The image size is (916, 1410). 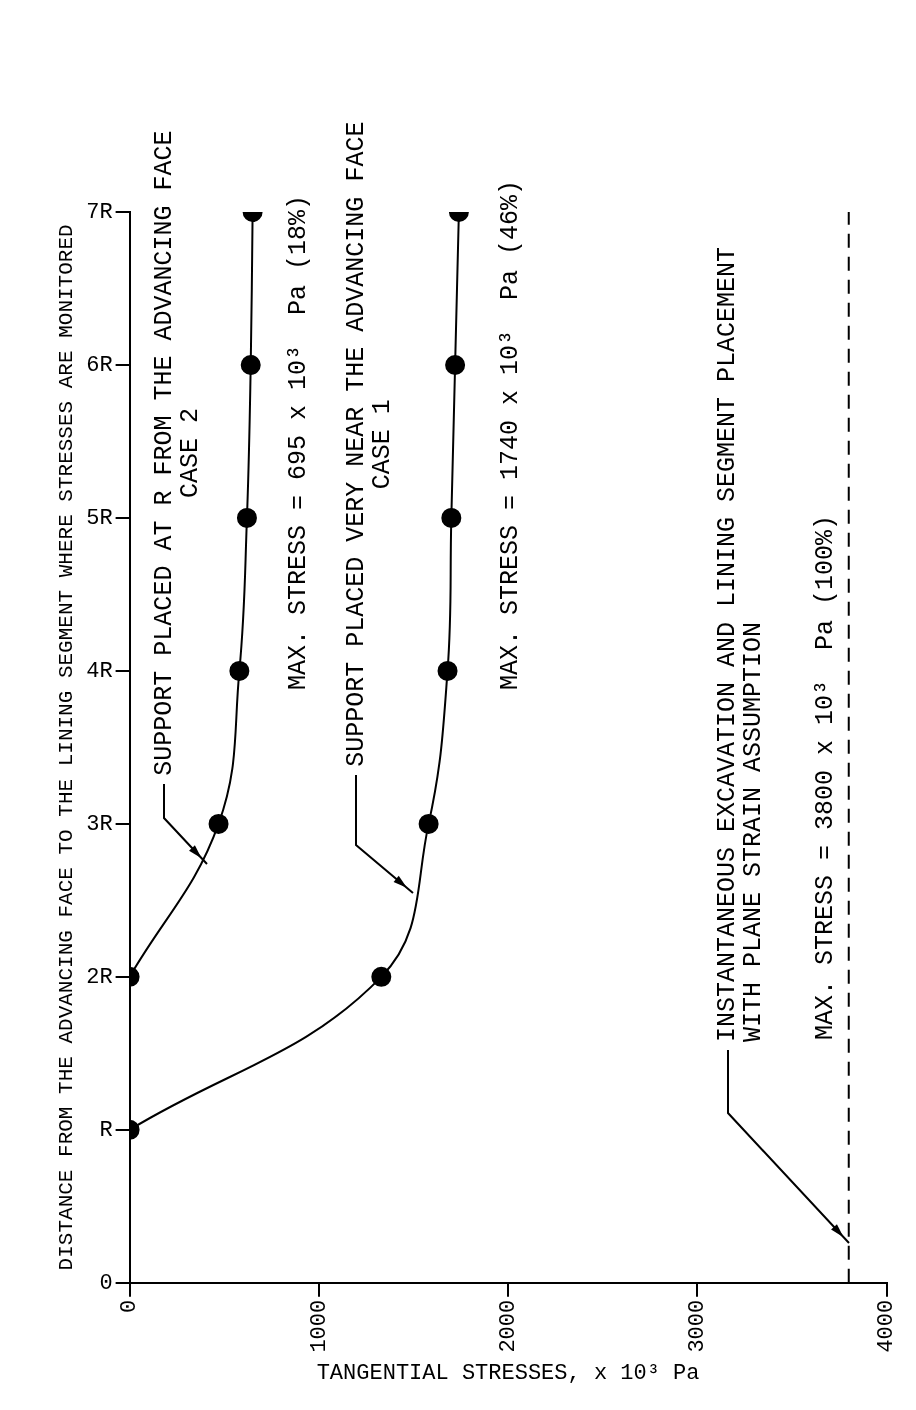 I want to click on y-axis-title: DISTANCE FROM THE ADVANCING FACE TO THE LINING SEGMENT WHERE STRESSES ARE MONITORED, so click(x=67, y=747).